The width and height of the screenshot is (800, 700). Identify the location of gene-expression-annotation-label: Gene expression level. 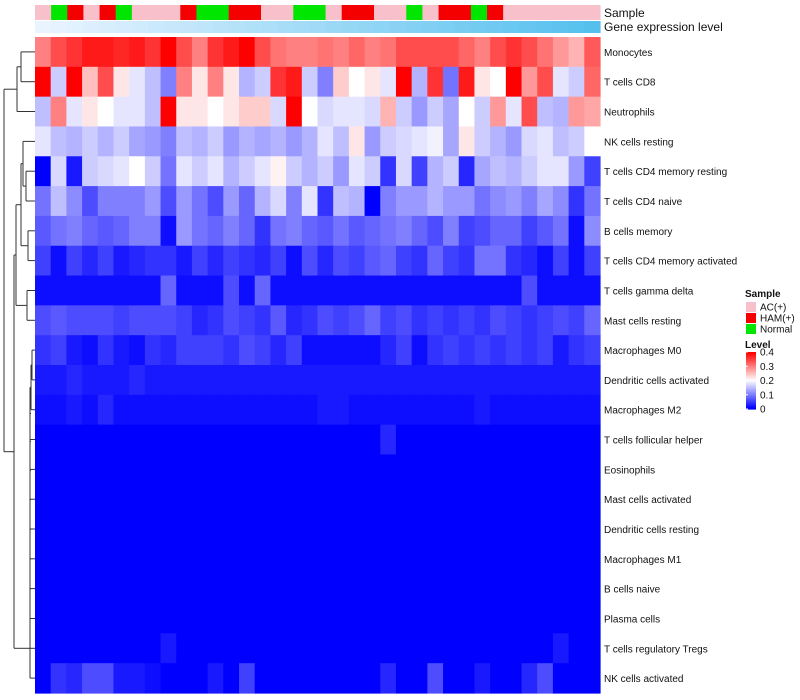
(663, 27).